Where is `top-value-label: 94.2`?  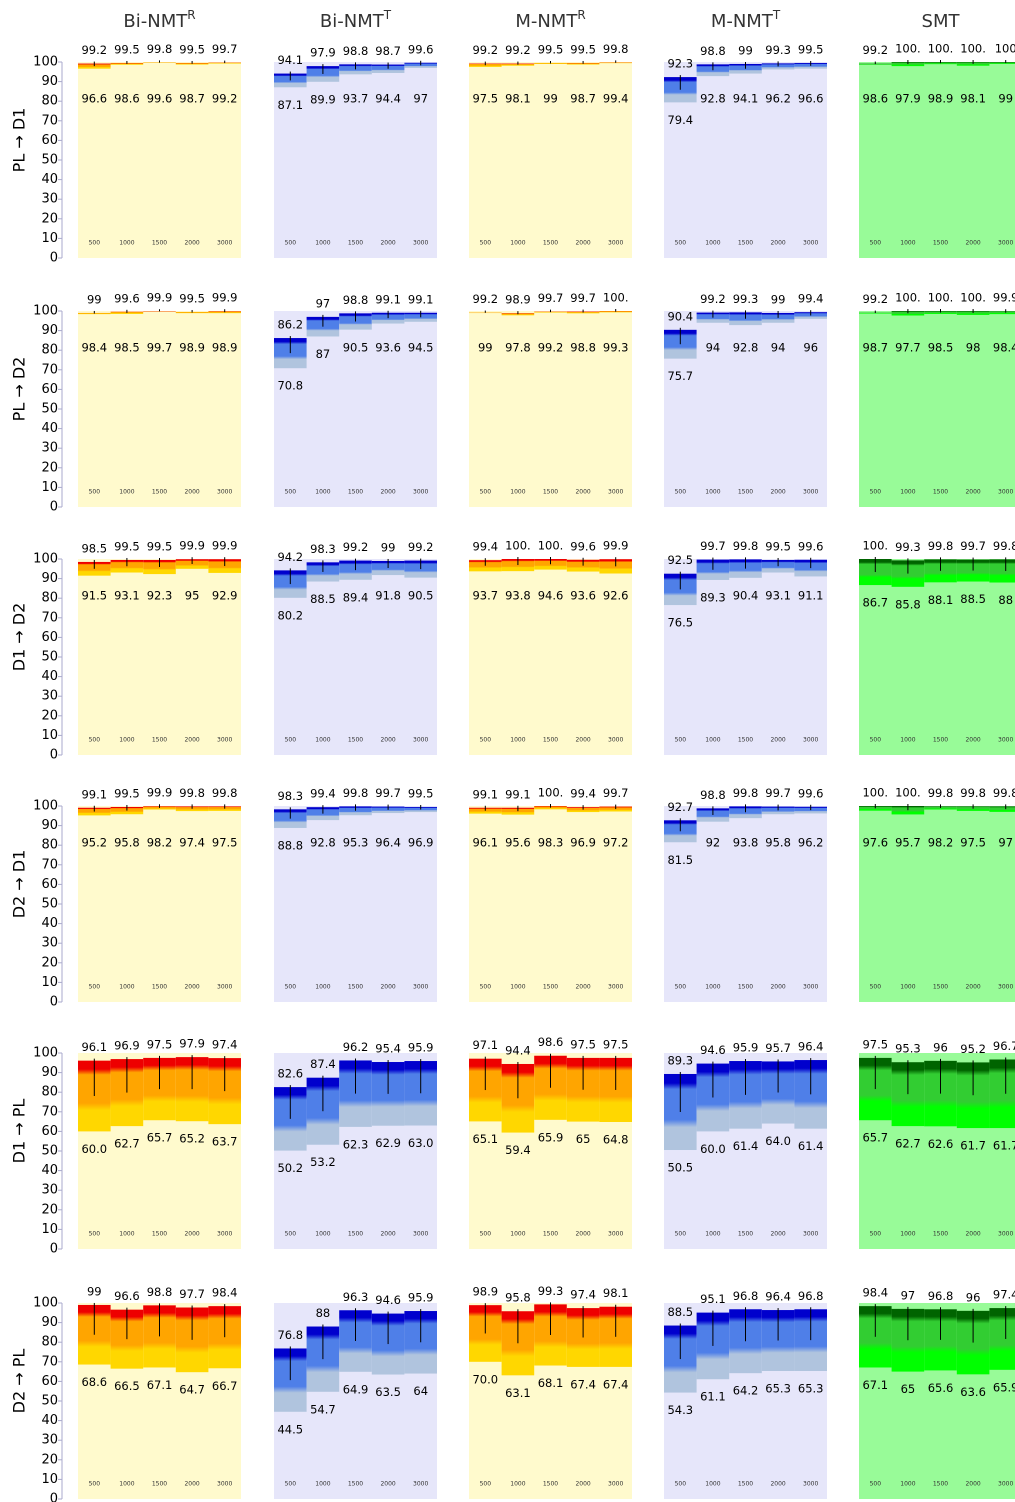 top-value-label: 94.2 is located at coordinates (290, 557).